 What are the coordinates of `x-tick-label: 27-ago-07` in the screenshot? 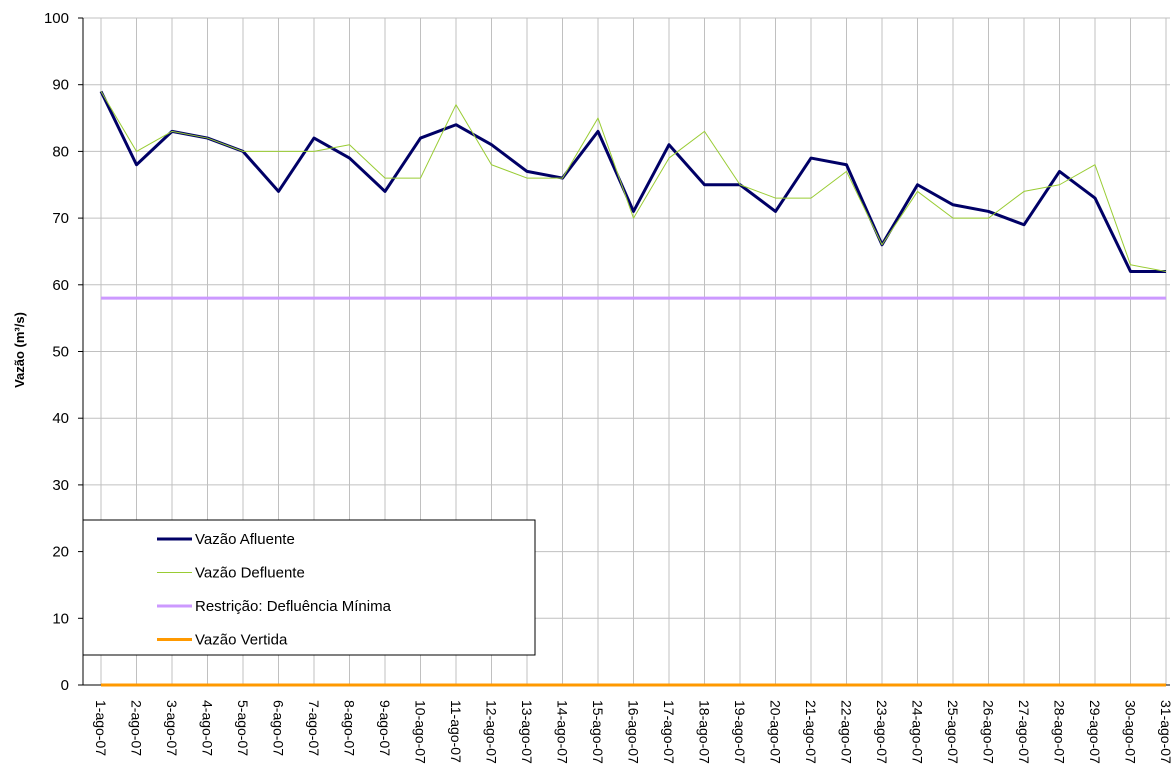 It's located at (1024, 732).